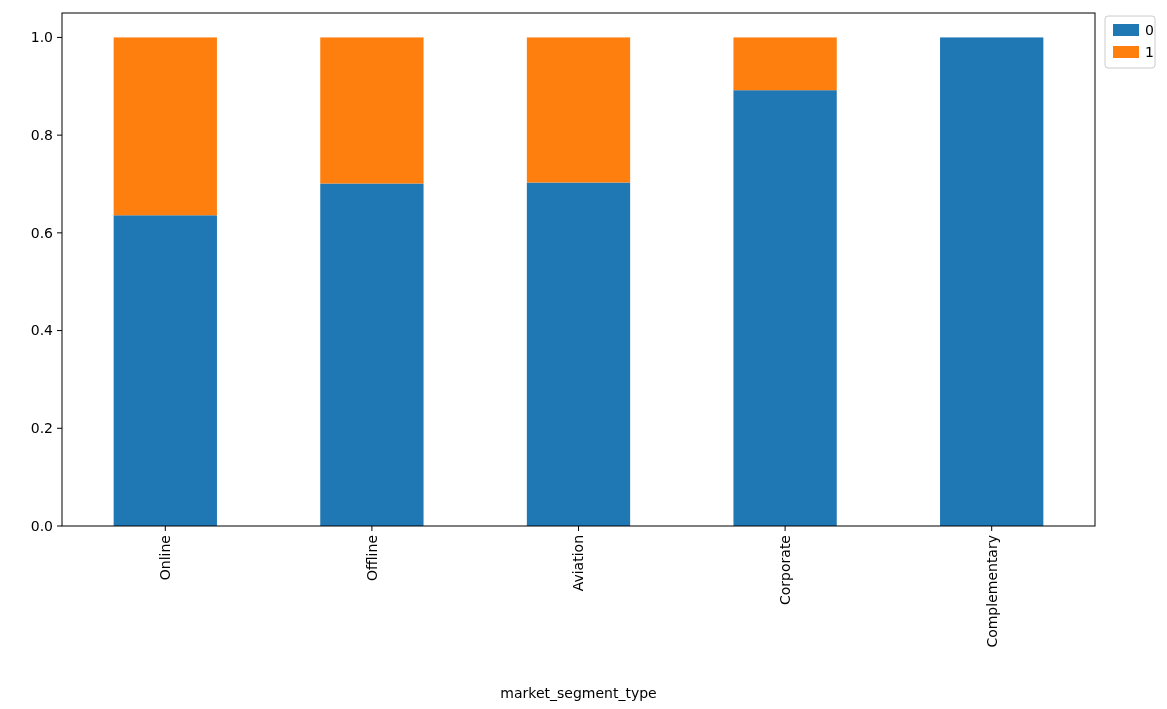 The image size is (1167, 709). Describe the element at coordinates (578, 693) in the screenshot. I see `x-axis-title: market_segment_type` at that location.